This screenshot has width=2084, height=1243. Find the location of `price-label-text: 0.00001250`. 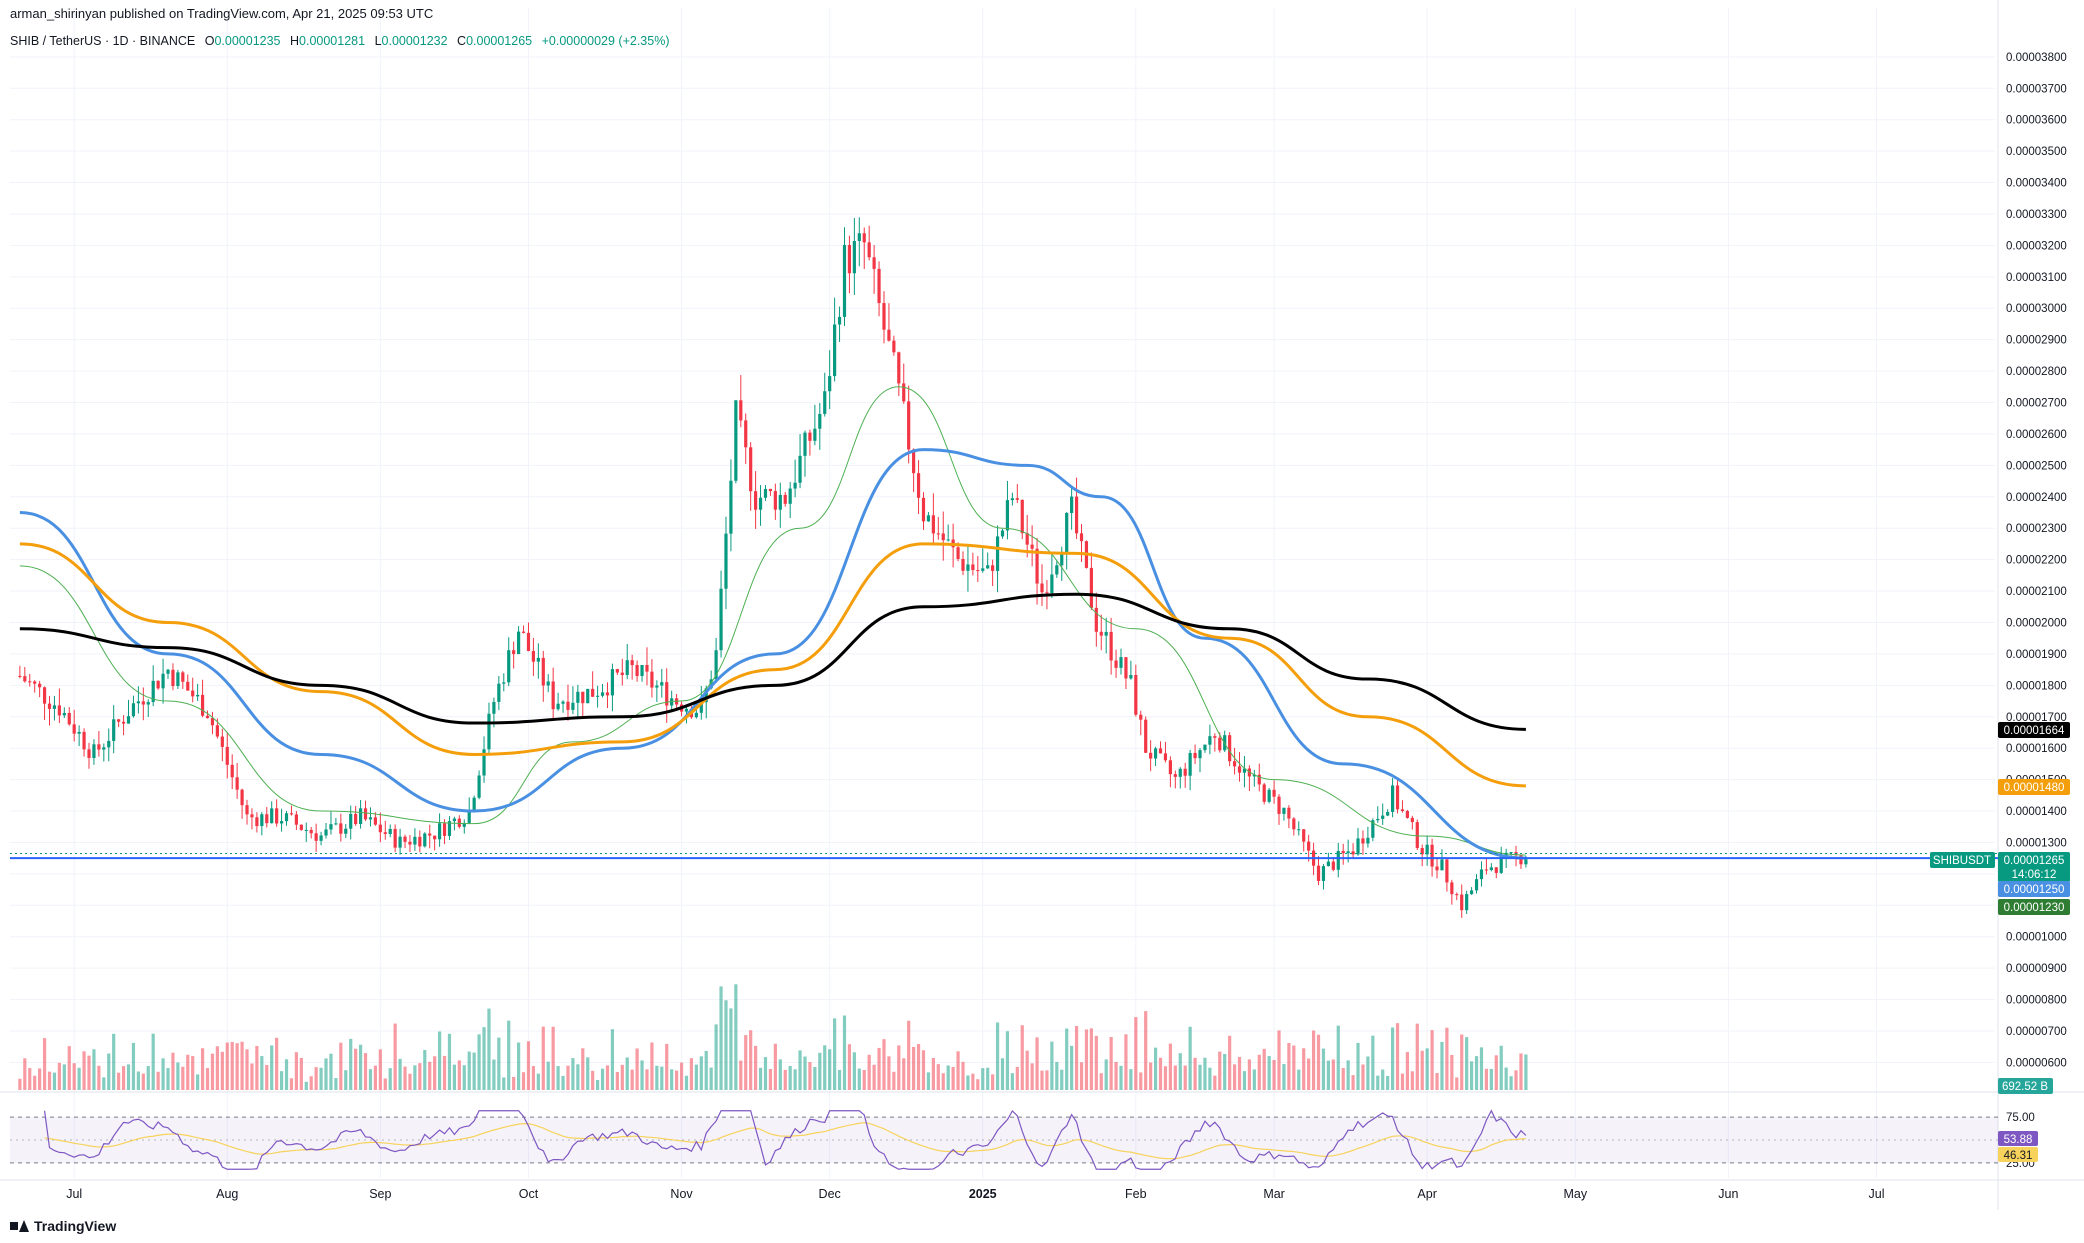

price-label-text: 0.00001250 is located at coordinates (2034, 890).